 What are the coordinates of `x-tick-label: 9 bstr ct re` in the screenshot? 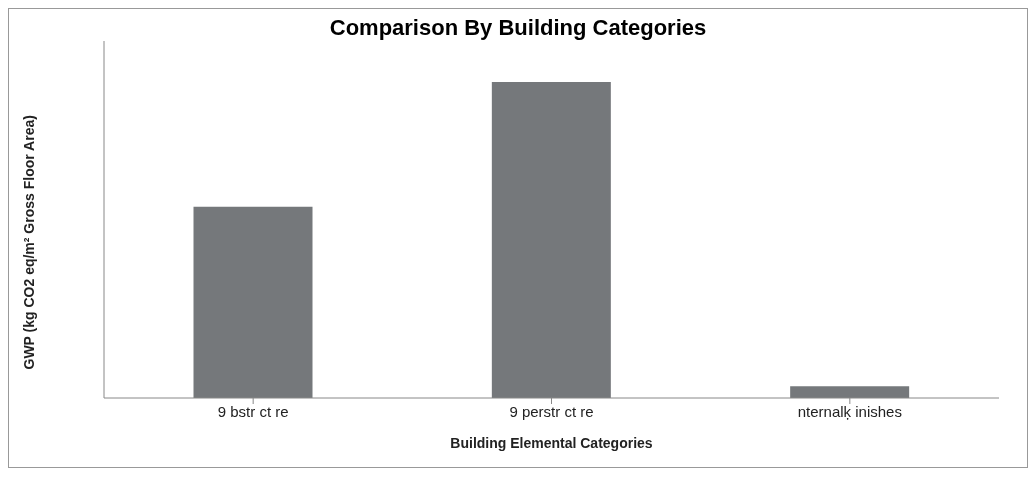 It's located at (253, 411).